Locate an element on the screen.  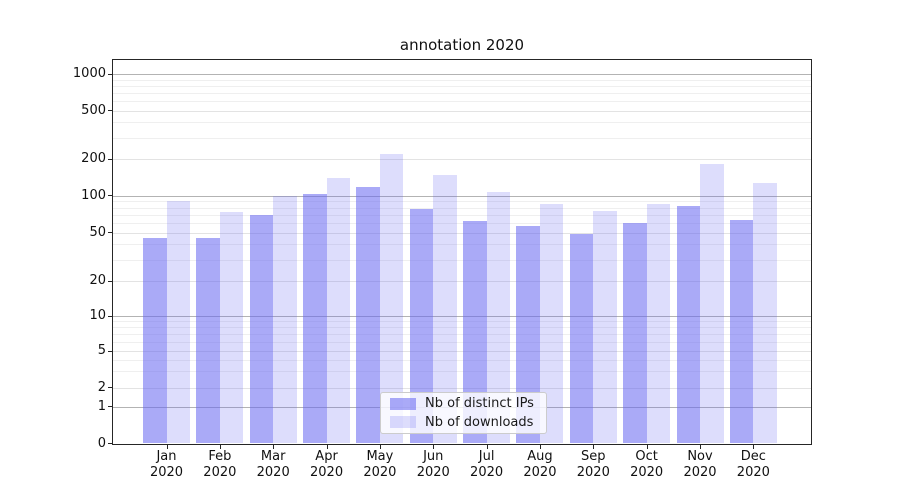
legend-label-downloads: Nb of downloads is located at coordinates (479, 422).